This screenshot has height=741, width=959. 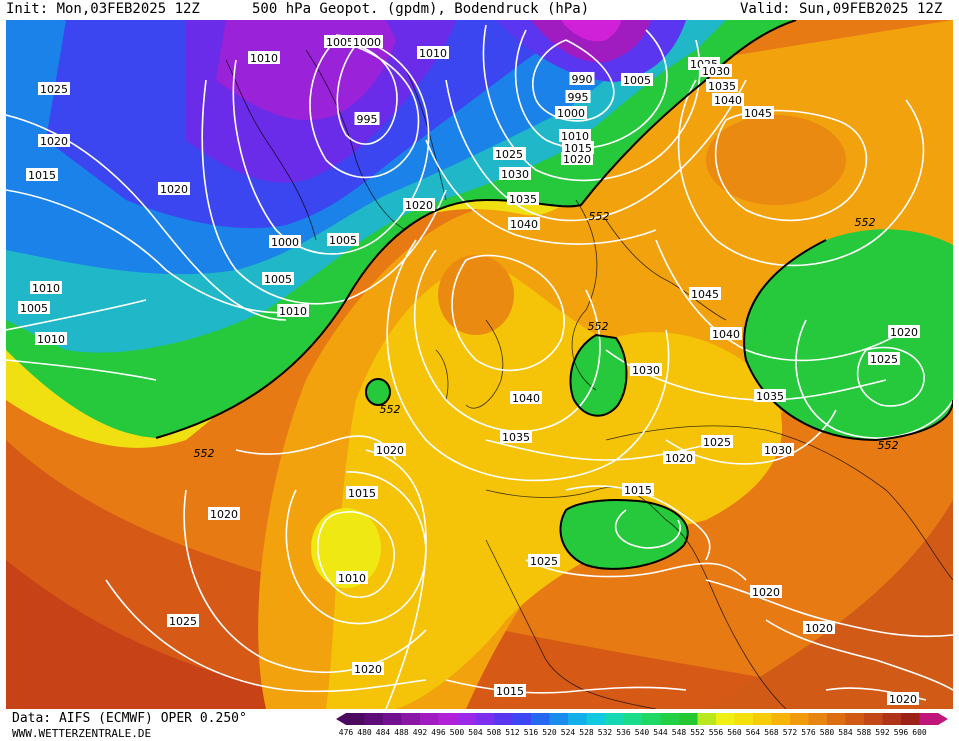 I want to click on legend-label: 512, so click(x=512, y=732).